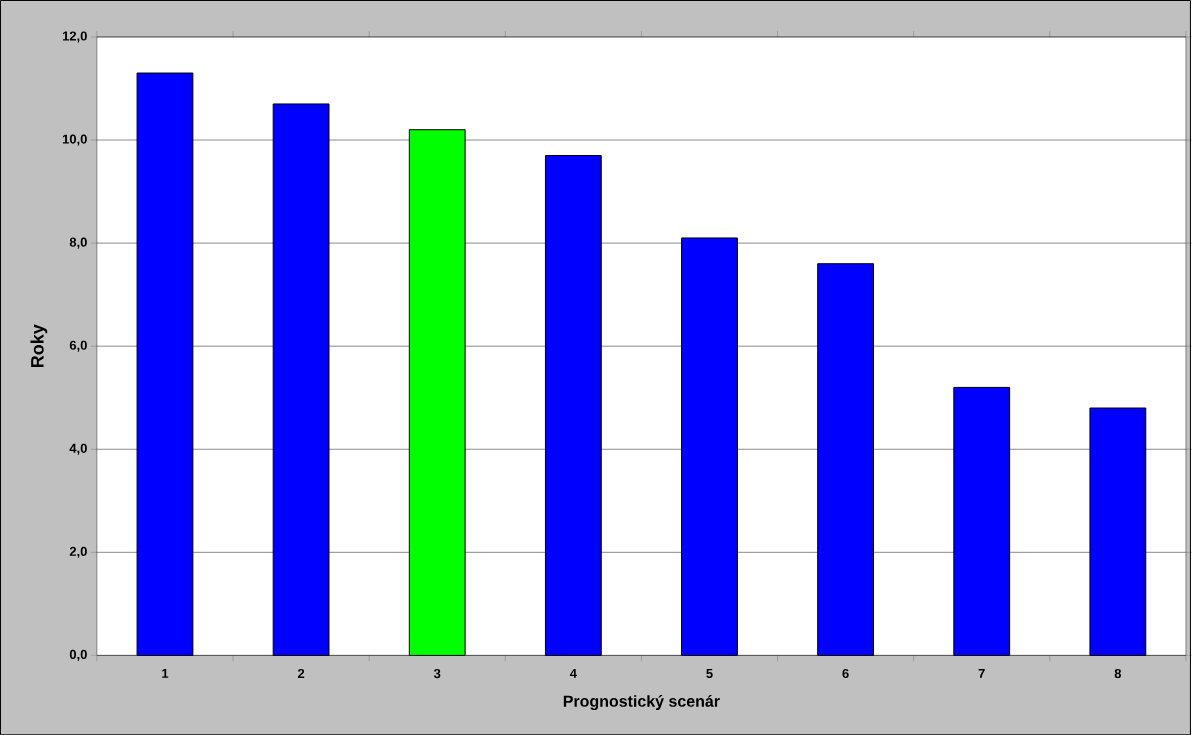  Describe the element at coordinates (39, 345) in the screenshot. I see `y-axis-title: Roky` at that location.